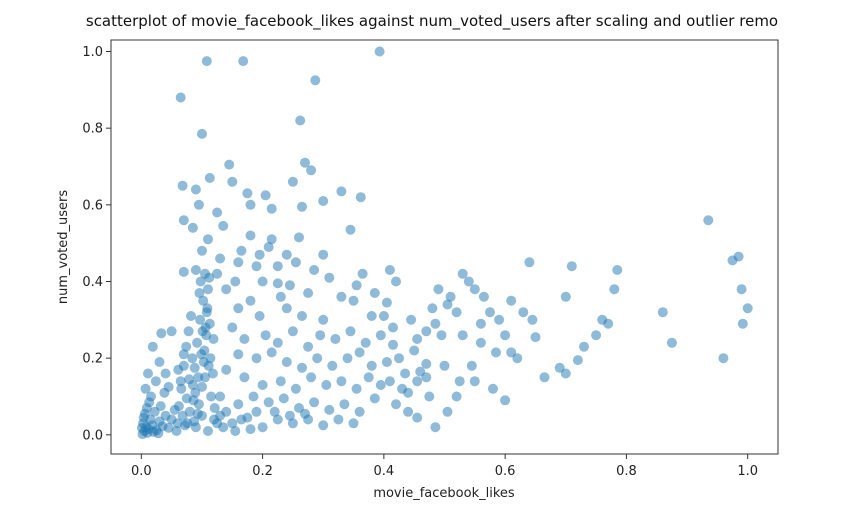 The width and height of the screenshot is (852, 507). I want to click on x-tick-label: 0.0, so click(141, 471).